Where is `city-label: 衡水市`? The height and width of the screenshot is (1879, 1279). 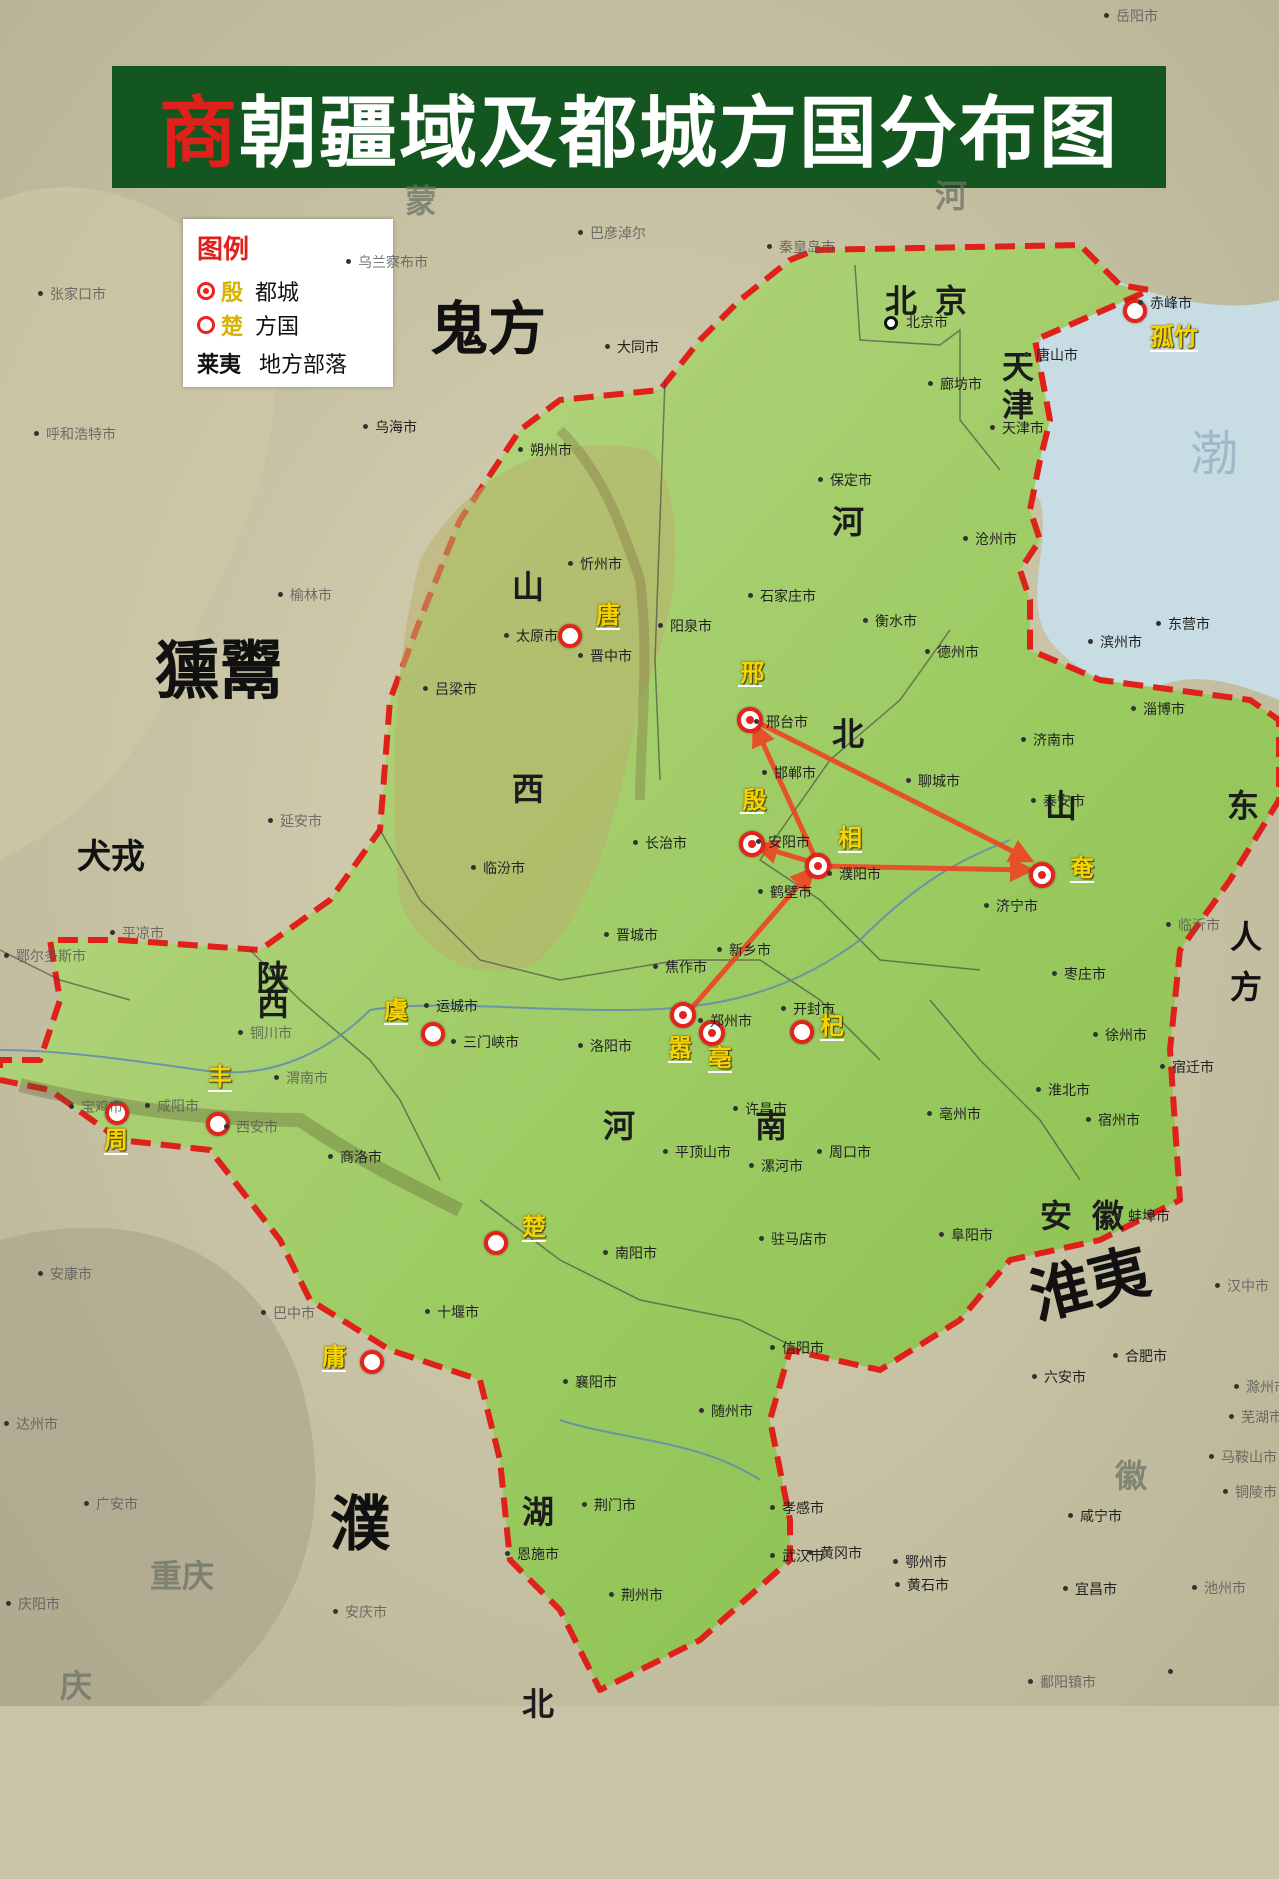 city-label: 衡水市 is located at coordinates (896, 622).